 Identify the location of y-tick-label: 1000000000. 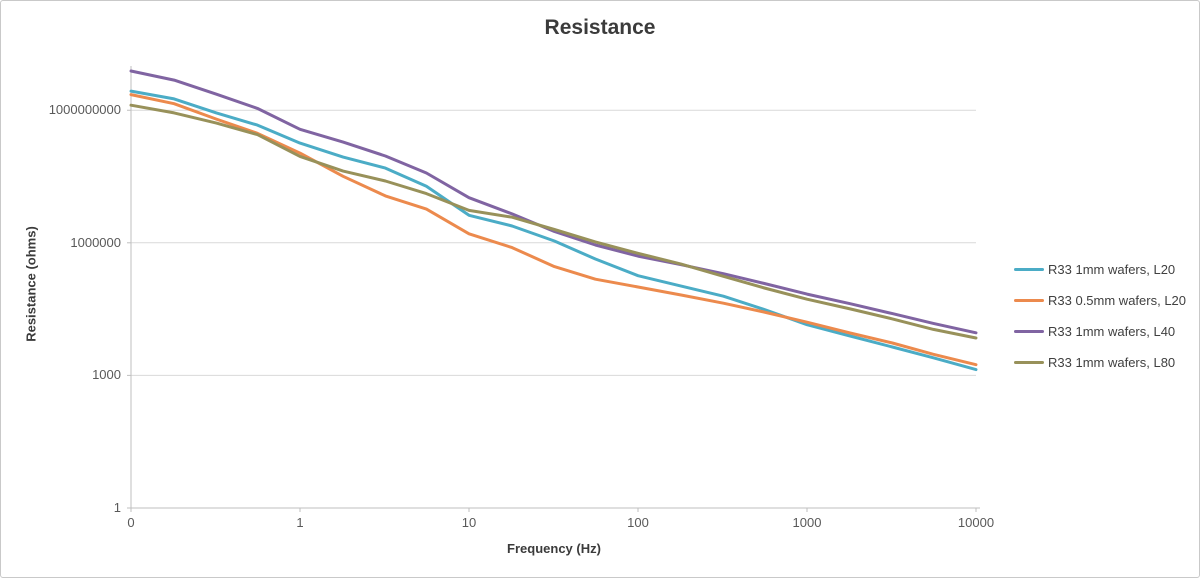
(84, 110).